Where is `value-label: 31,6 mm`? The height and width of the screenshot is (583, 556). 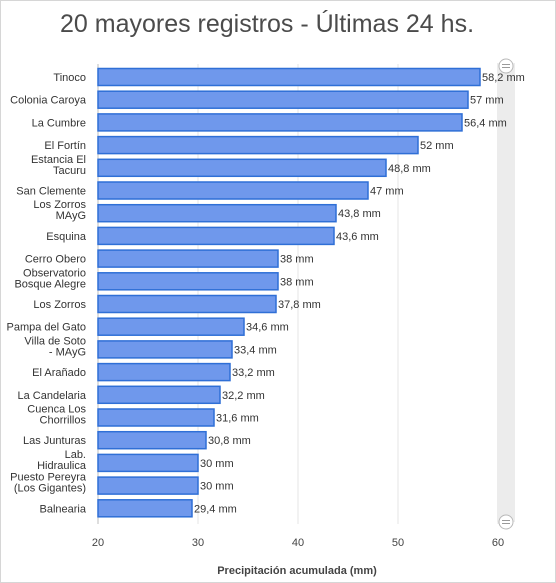 value-label: 31,6 mm is located at coordinates (237, 419).